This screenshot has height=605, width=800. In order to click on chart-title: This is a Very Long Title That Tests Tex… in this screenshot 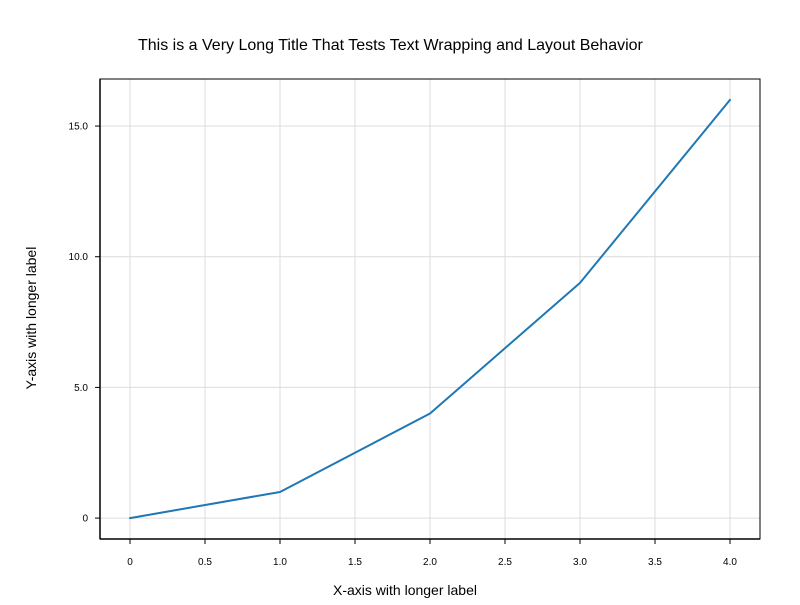, I will do `click(391, 45)`.